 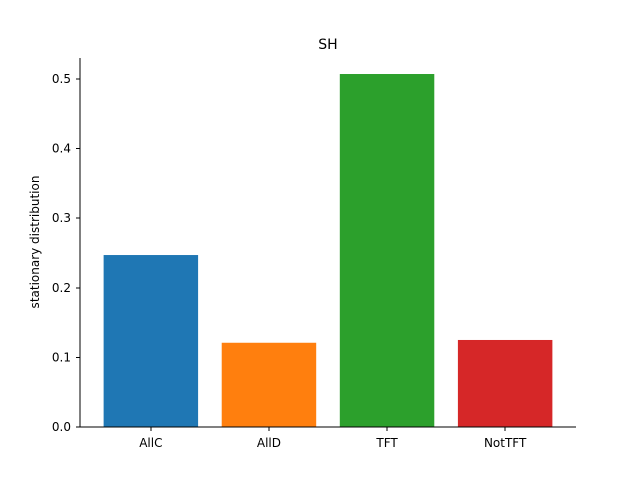 I want to click on y-axis-label: stationary distribution, so click(x=35, y=242).